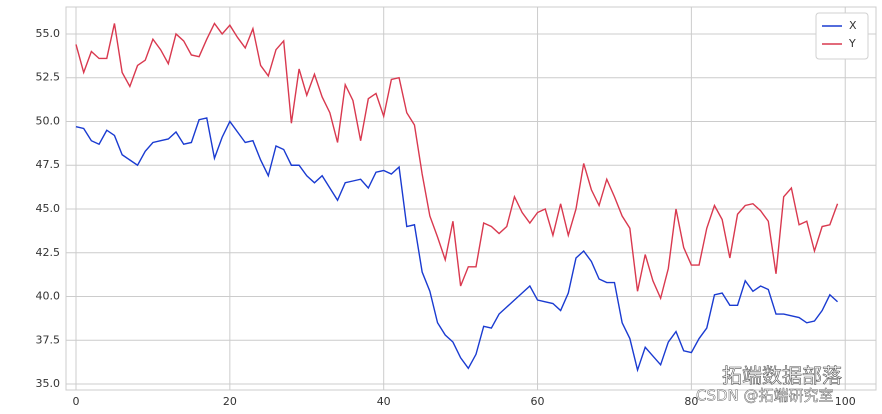  Describe the element at coordinates (48, 164) in the screenshot. I see `y-tick-label: 47.5` at that location.